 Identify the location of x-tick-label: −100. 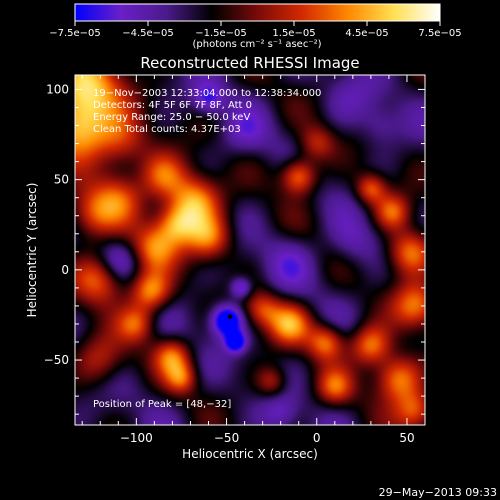
(136, 438).